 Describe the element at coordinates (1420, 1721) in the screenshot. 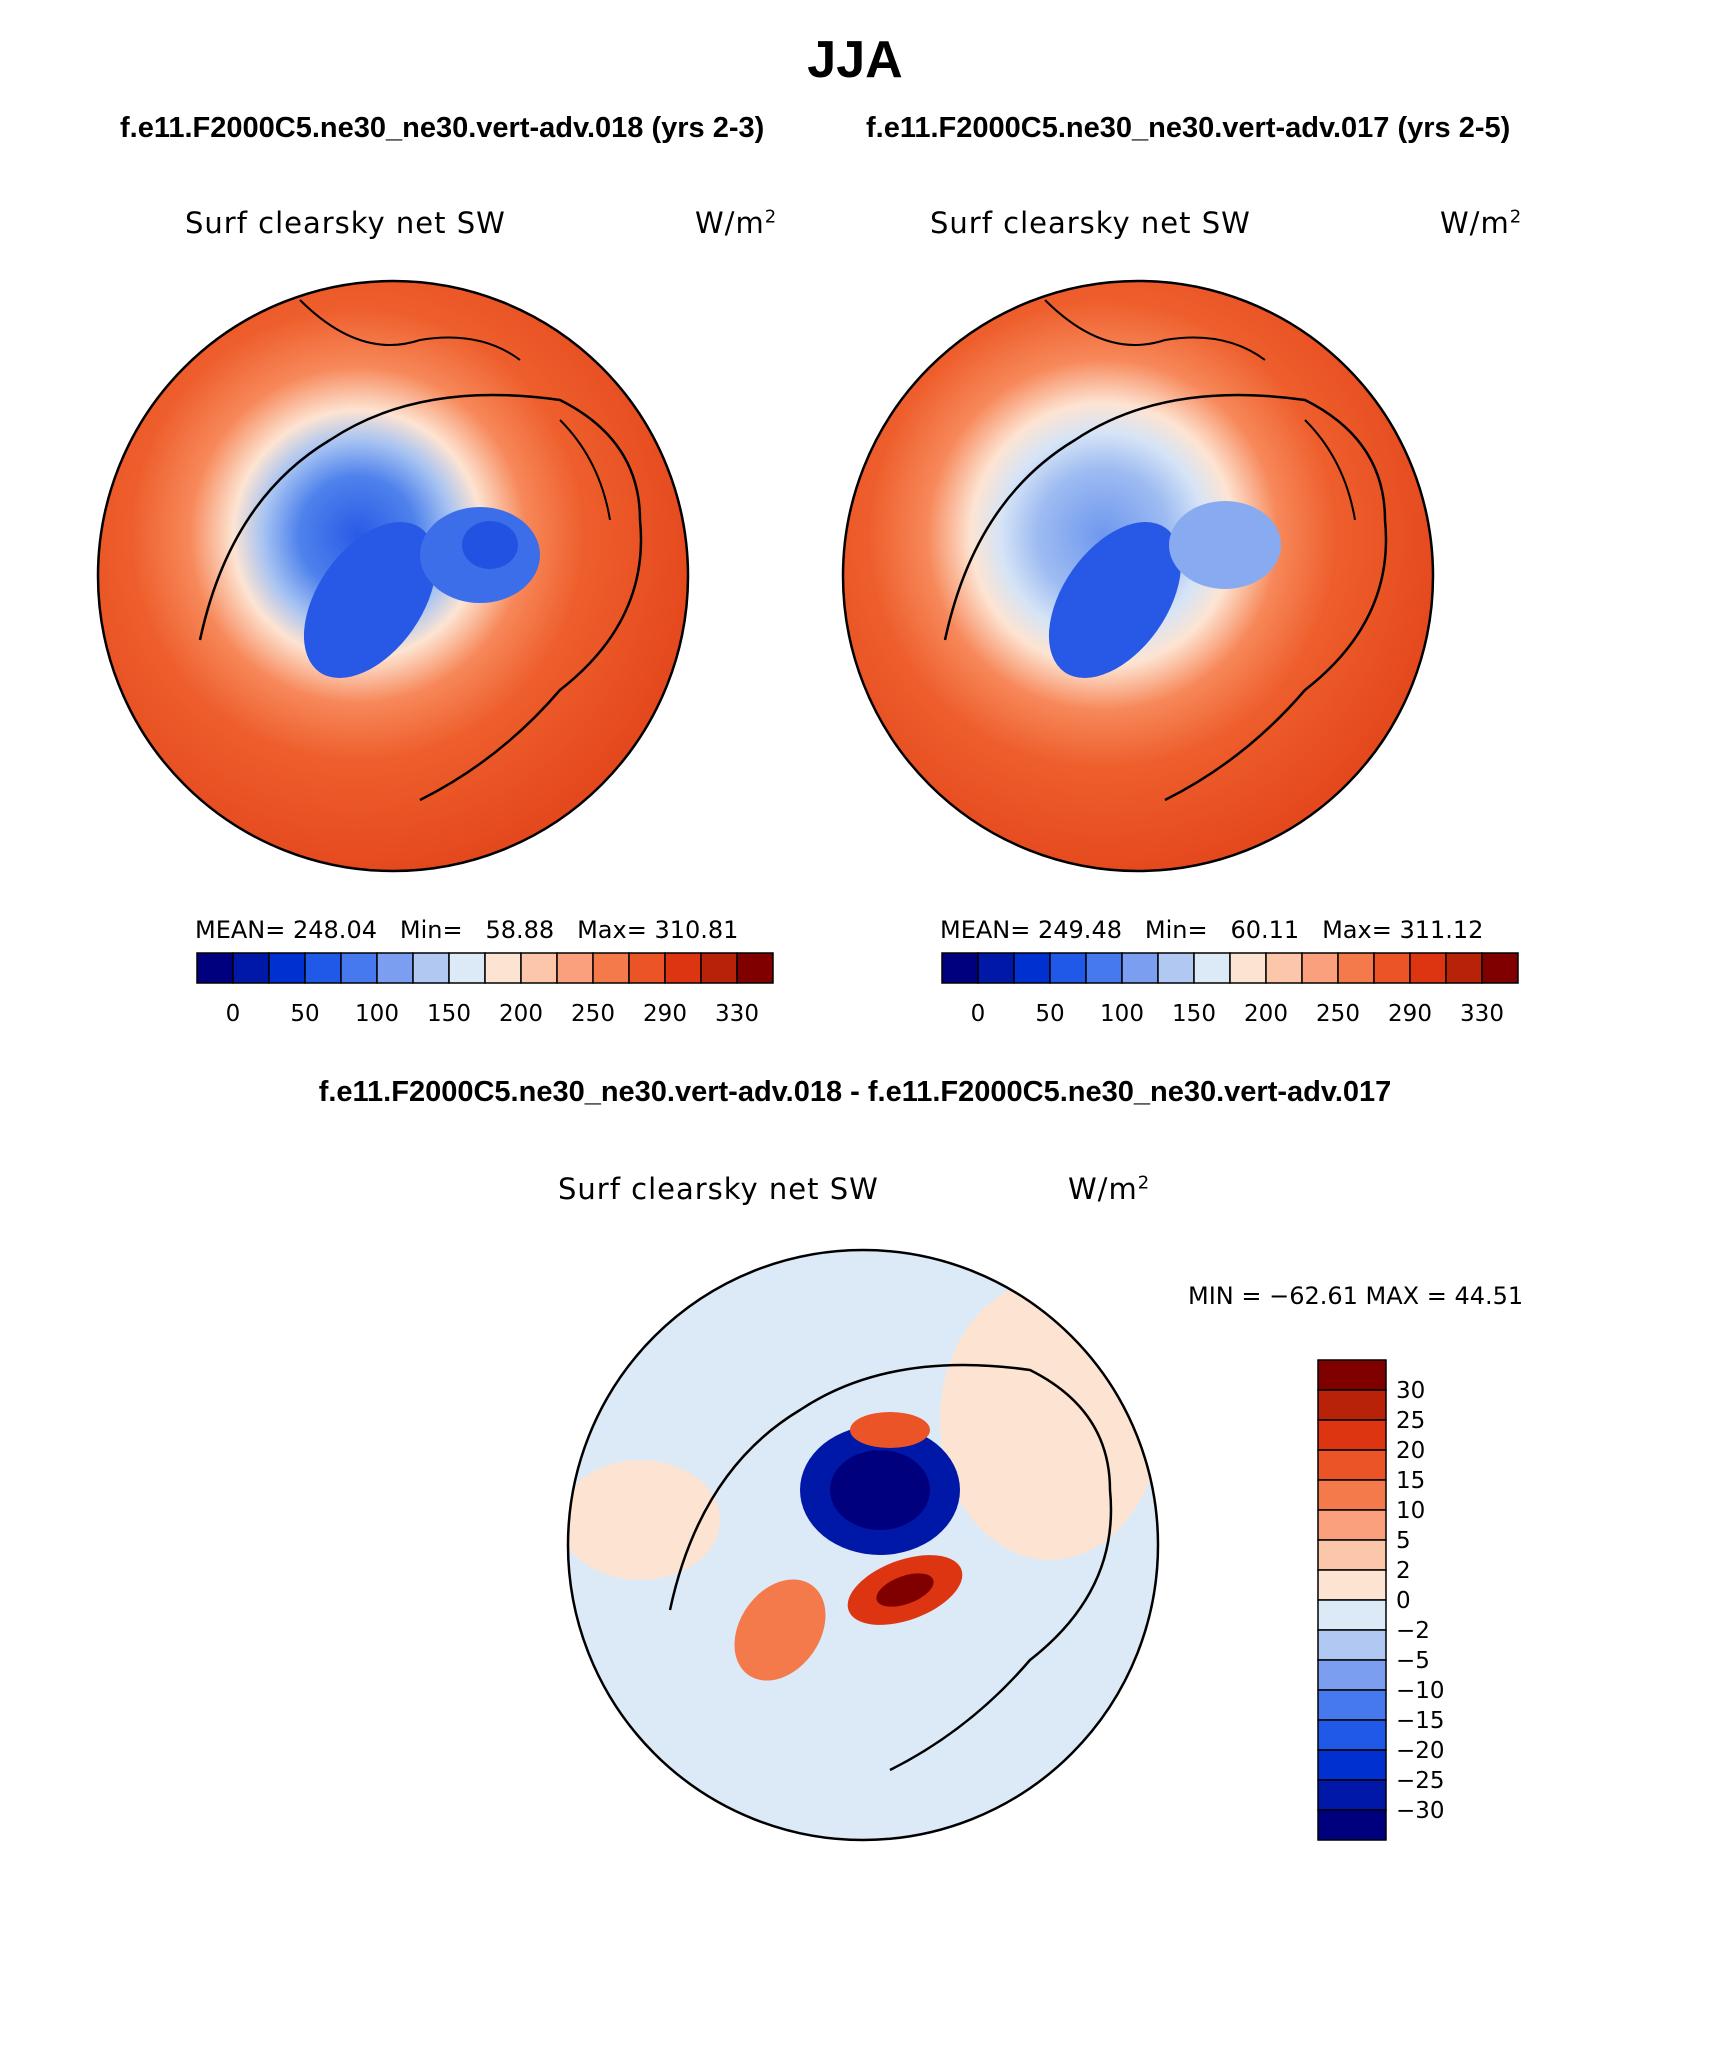

I see `diff-colorbar-tick-label: −15` at that location.